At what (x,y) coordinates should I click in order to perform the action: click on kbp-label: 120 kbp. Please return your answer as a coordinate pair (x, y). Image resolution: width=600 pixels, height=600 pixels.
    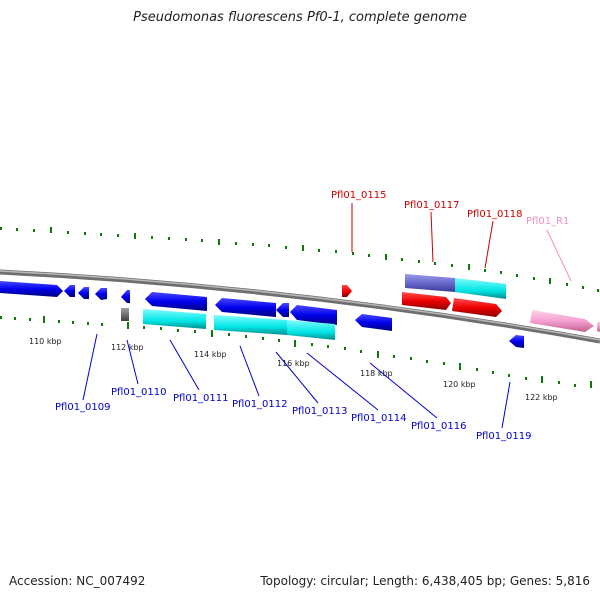
    Looking at the image, I should click on (459, 384).